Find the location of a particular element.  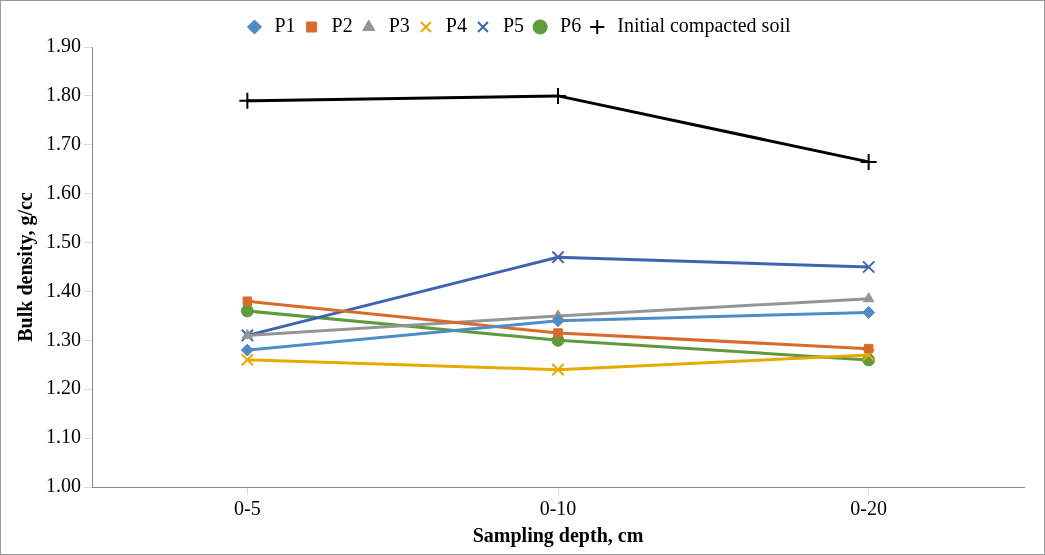

x-tick-label: 0-20 is located at coordinates (868, 508).